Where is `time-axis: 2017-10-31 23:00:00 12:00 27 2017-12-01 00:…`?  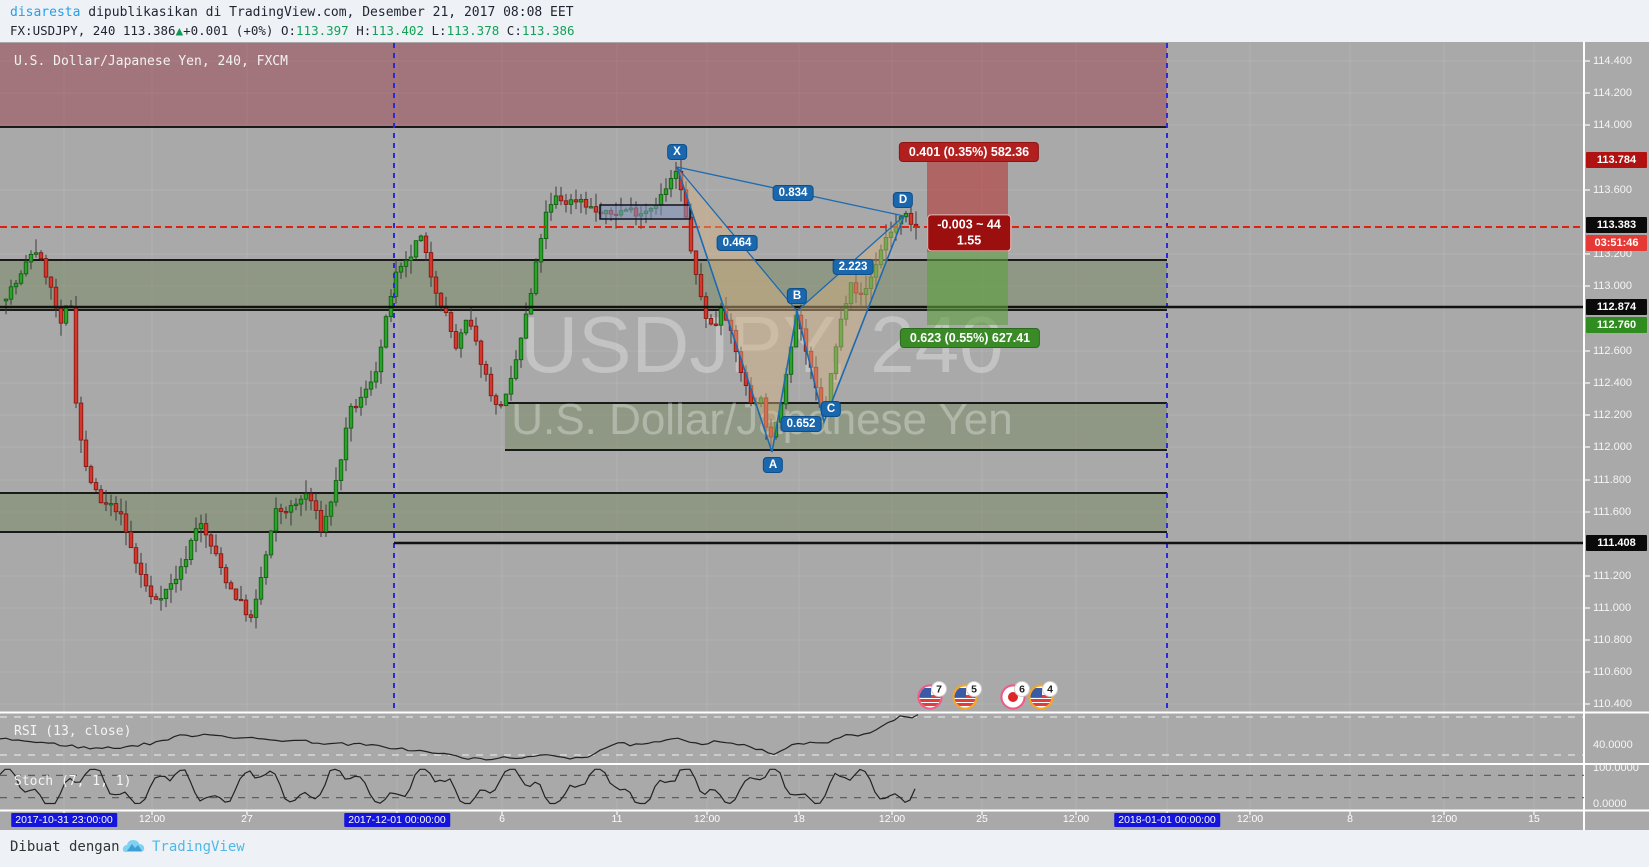 time-axis: 2017-10-31 23:00:00 12:00 27 2017-12-01 00:… is located at coordinates (792, 820).